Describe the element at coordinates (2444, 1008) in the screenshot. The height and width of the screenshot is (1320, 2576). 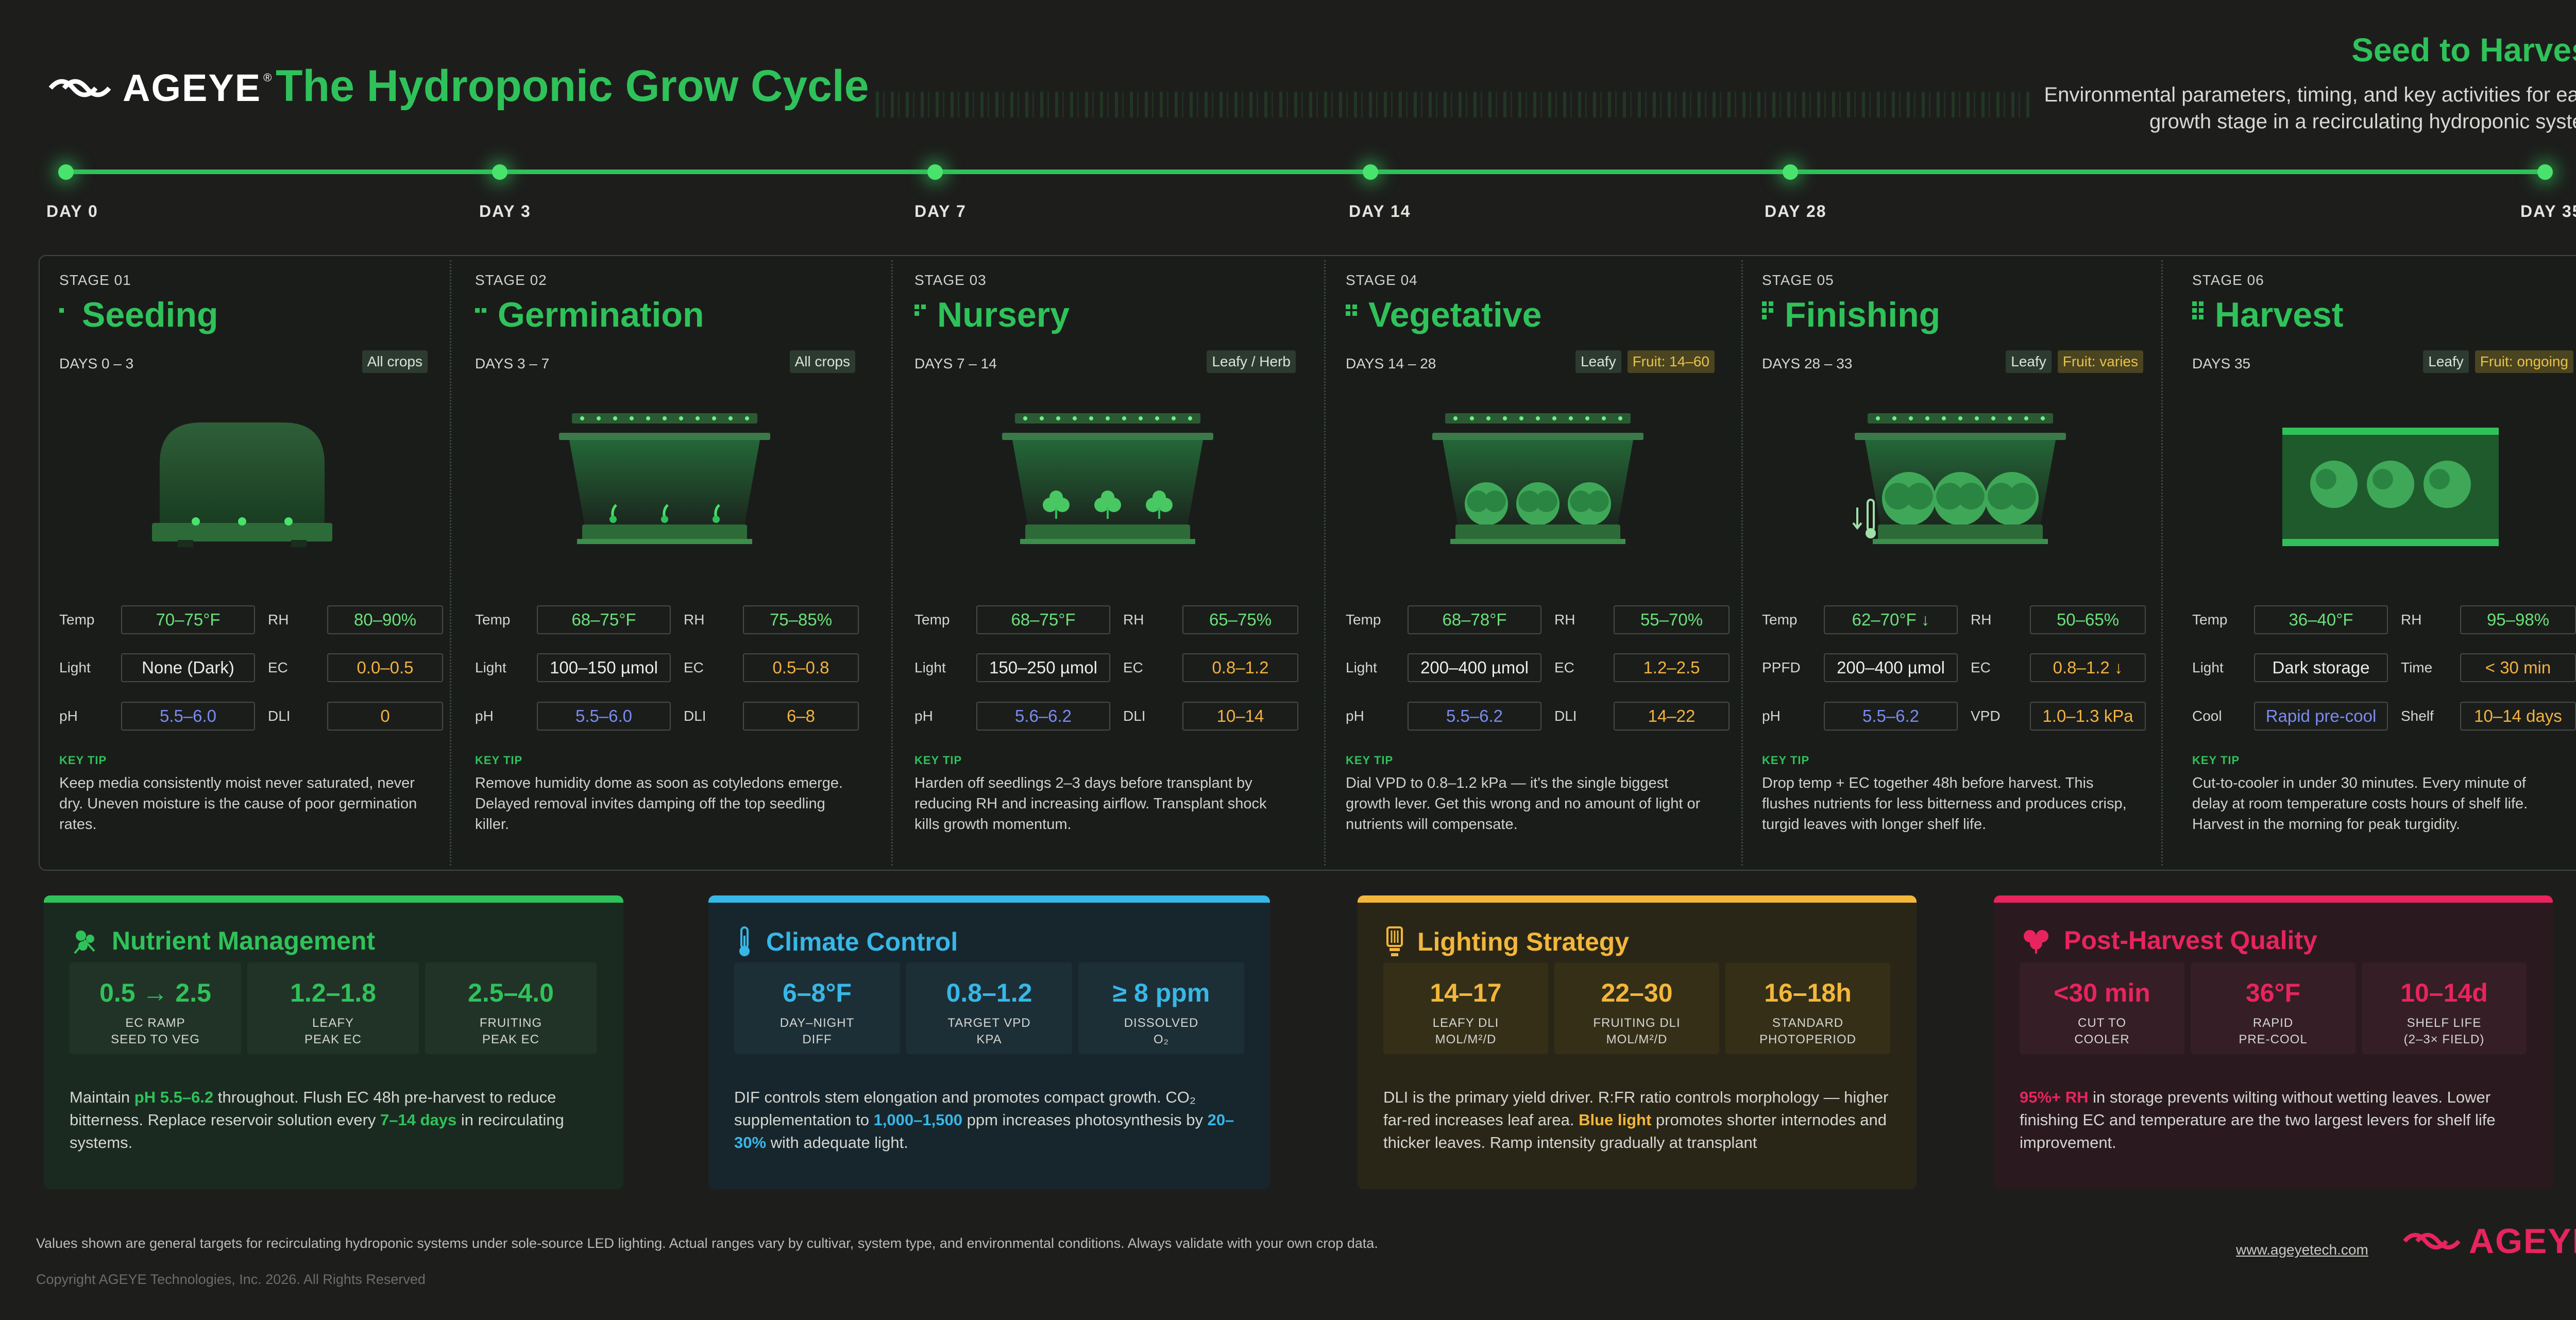
I see `panel-metric: 10–14d SHELF LIFE (2–3× FIELD)` at that location.